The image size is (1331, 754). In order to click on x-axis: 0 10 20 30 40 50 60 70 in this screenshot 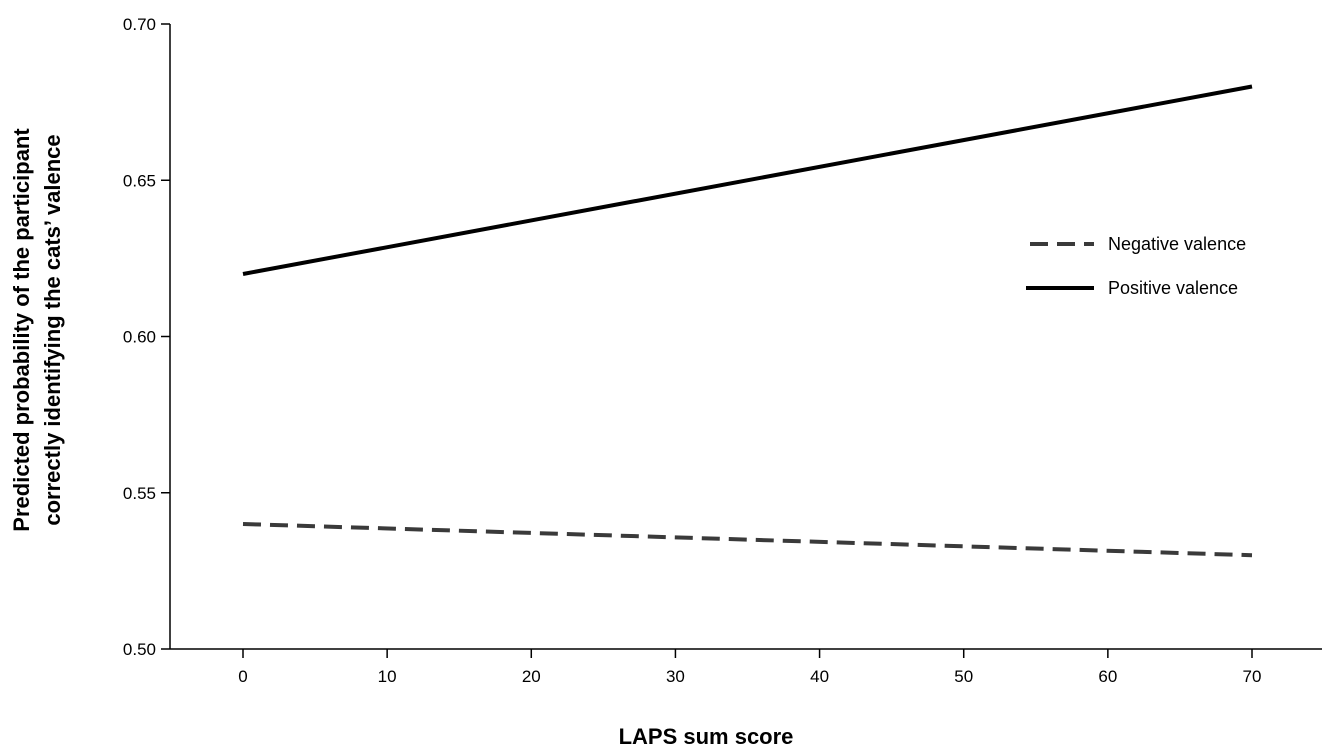, I will do `click(746, 667)`.